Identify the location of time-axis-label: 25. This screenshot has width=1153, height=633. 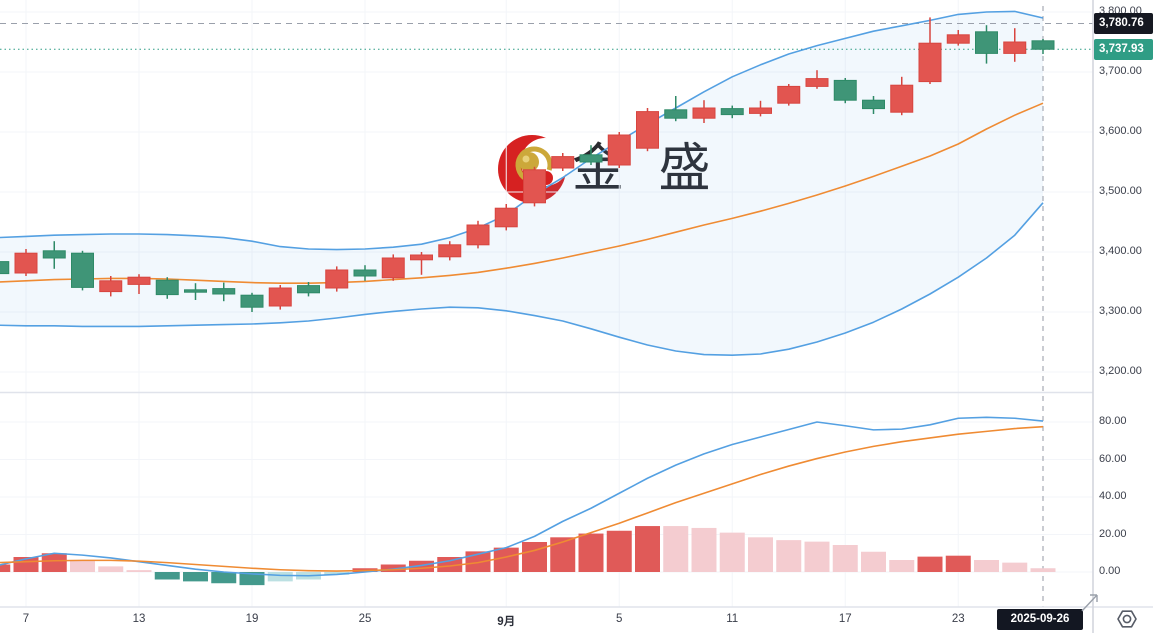
(365, 619).